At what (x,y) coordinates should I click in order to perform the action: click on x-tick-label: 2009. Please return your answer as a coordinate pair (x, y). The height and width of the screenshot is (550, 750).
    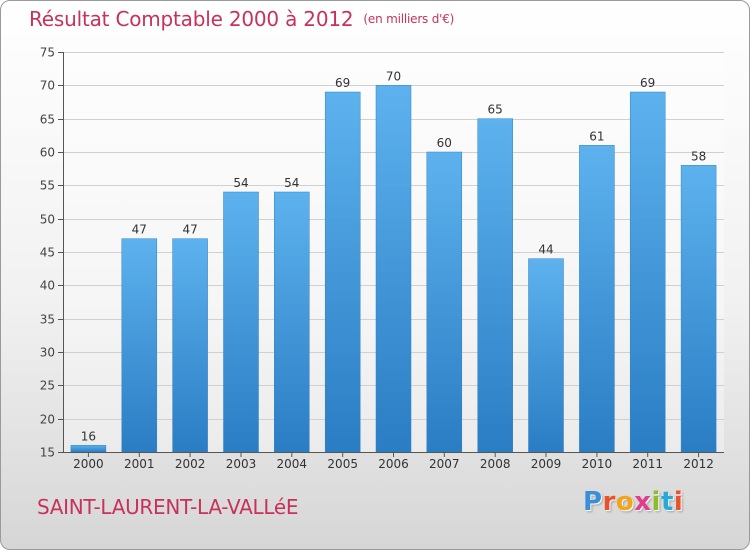
    Looking at the image, I should click on (546, 464).